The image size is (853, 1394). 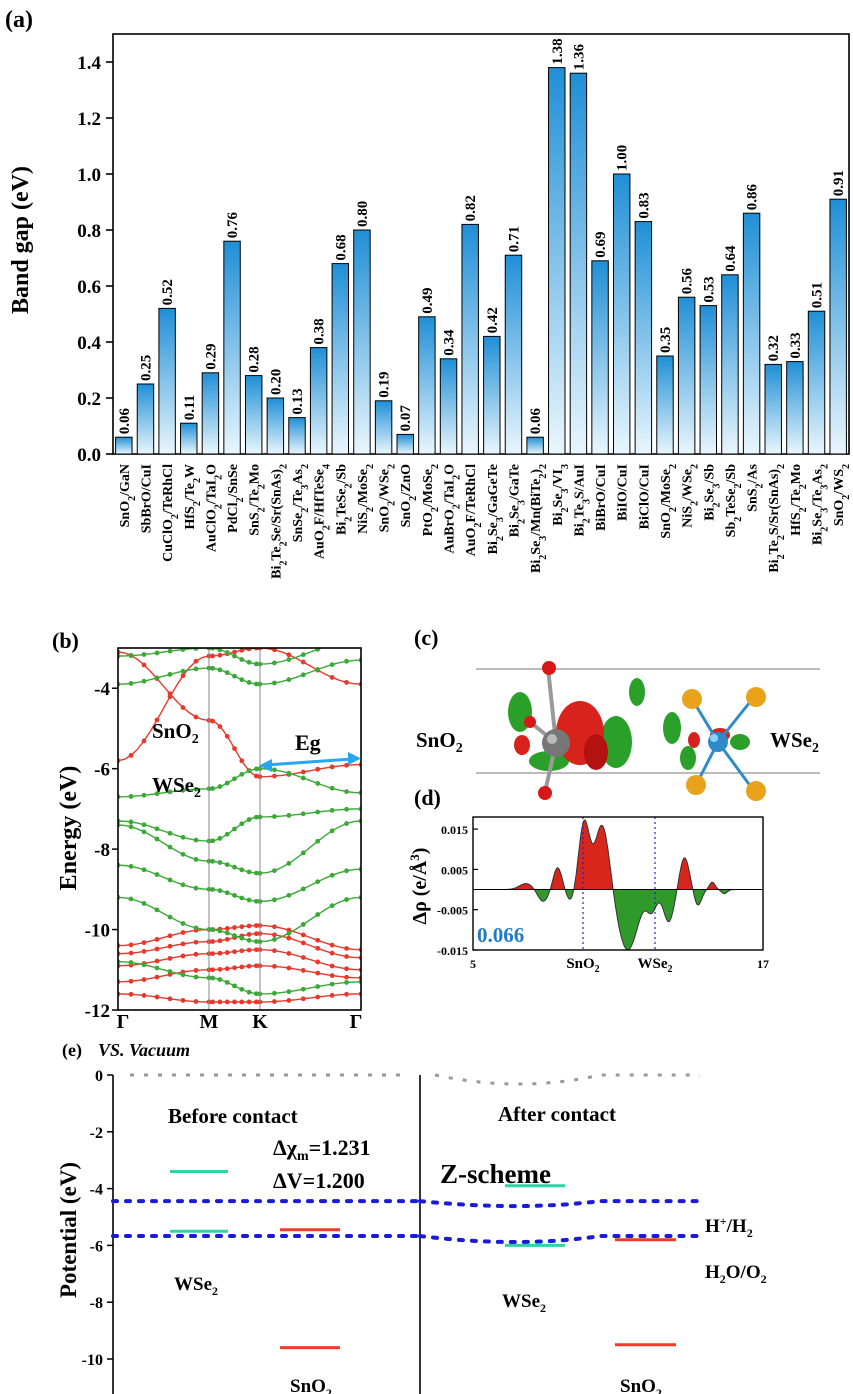 What do you see at coordinates (617, 713) in the screenshot?
I see `panel-c: (c) SnO2 WSe2` at bounding box center [617, 713].